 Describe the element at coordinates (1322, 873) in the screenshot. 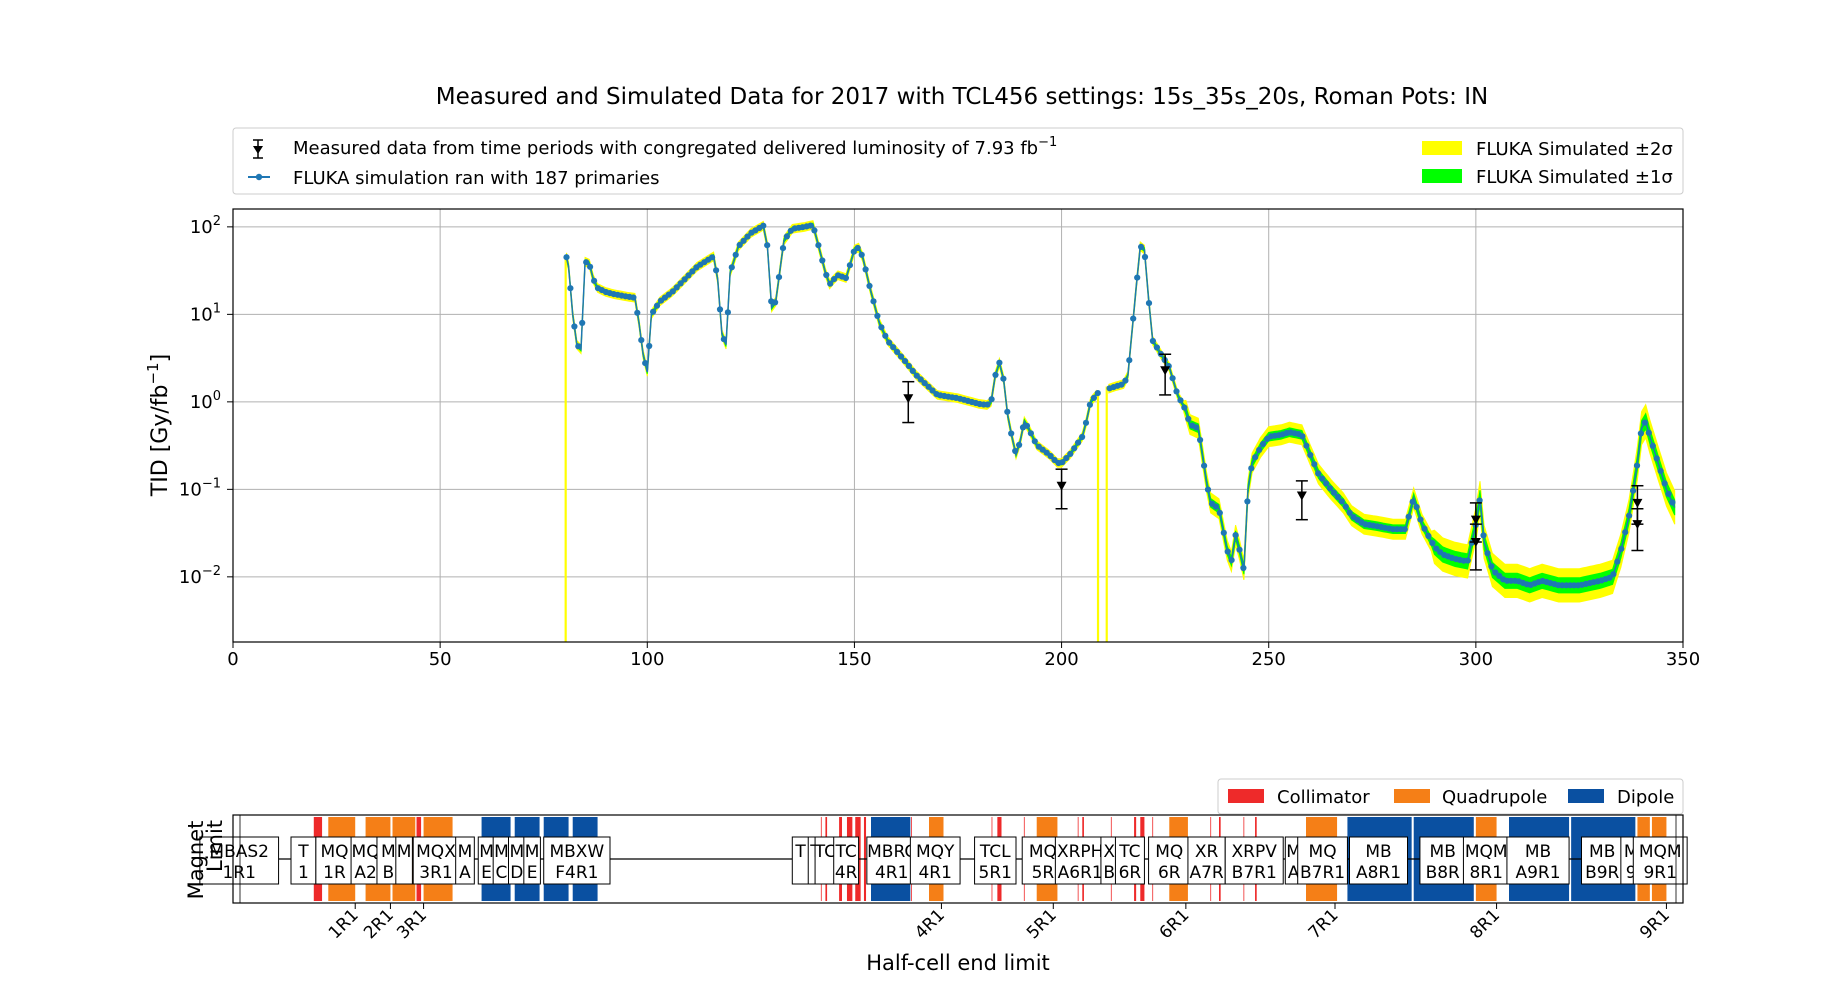

I see `magnet-label-line2: B7R1` at that location.